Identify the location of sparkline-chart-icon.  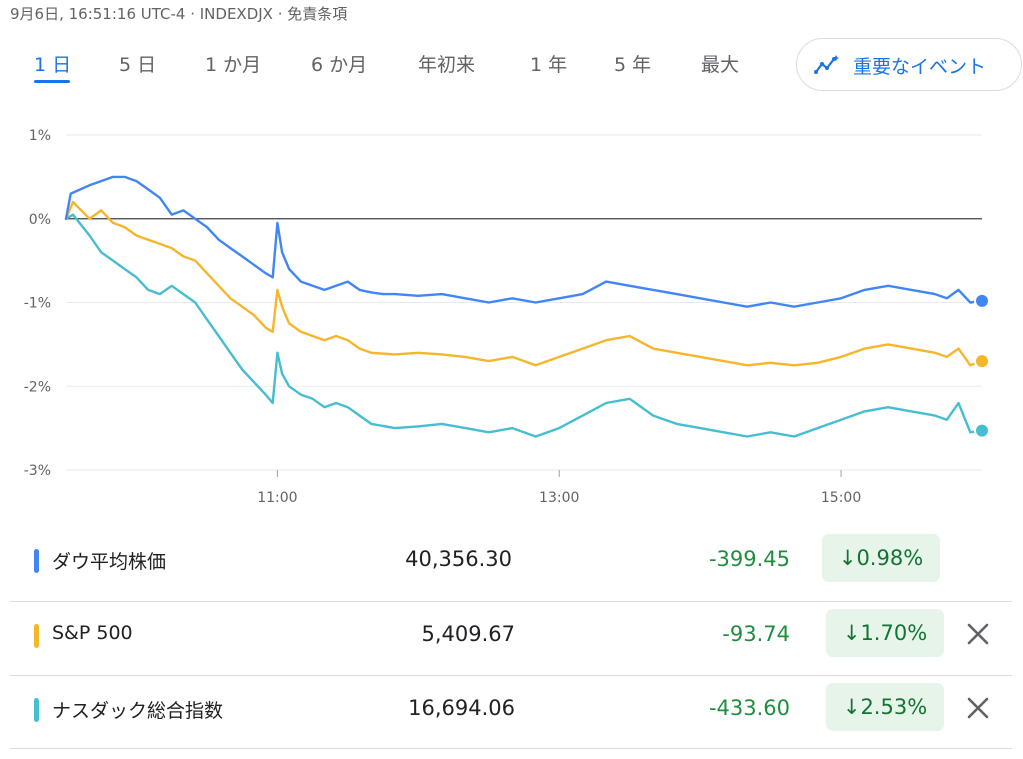
(826, 64).